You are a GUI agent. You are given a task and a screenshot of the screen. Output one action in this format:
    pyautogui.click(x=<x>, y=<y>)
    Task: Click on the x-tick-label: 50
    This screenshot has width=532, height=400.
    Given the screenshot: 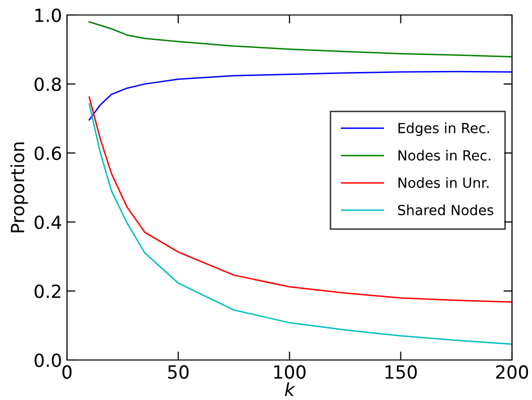 What is the action you would take?
    pyautogui.click(x=178, y=372)
    